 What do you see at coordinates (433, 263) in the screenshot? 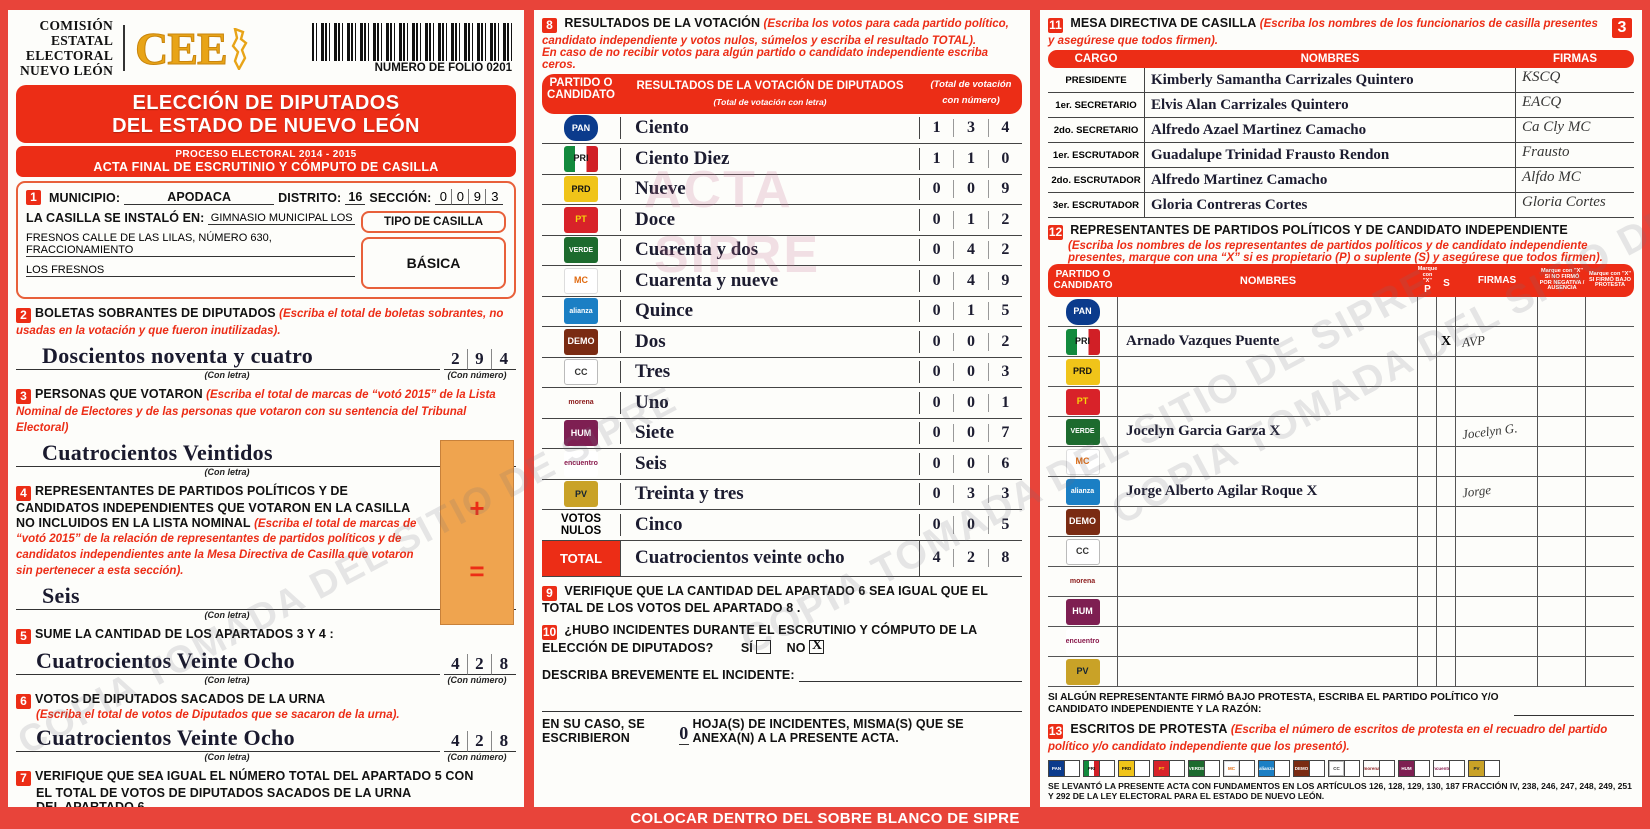
I see `tipo-casilla-value: BÁSICA` at bounding box center [433, 263].